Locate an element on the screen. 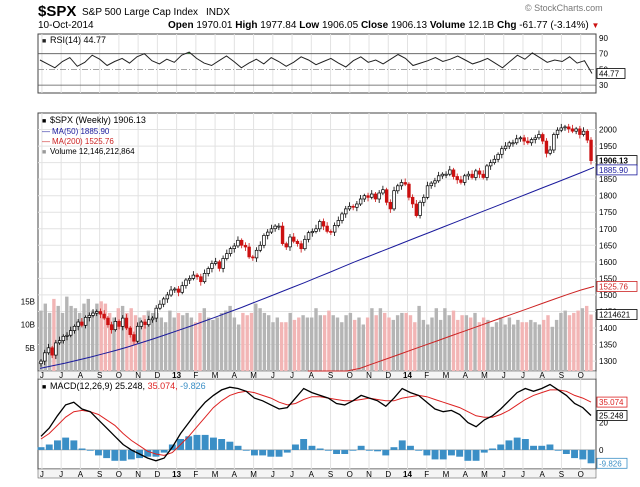 This screenshot has height=487, width=640. price-axis-label: 1300 is located at coordinates (608, 361).